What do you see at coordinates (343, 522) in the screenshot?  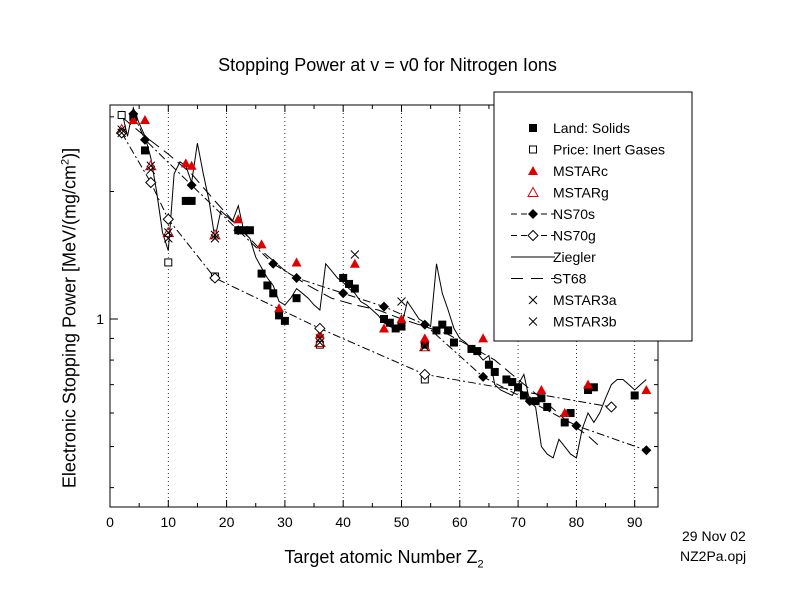 I see `x-tick-label: 40` at bounding box center [343, 522].